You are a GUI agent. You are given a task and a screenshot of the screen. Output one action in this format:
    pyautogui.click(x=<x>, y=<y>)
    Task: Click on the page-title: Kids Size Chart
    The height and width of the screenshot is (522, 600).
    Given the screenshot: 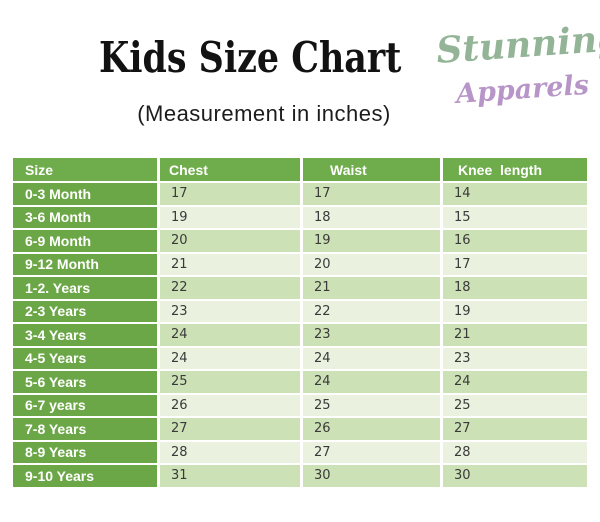 What is the action you would take?
    pyautogui.click(x=250, y=57)
    